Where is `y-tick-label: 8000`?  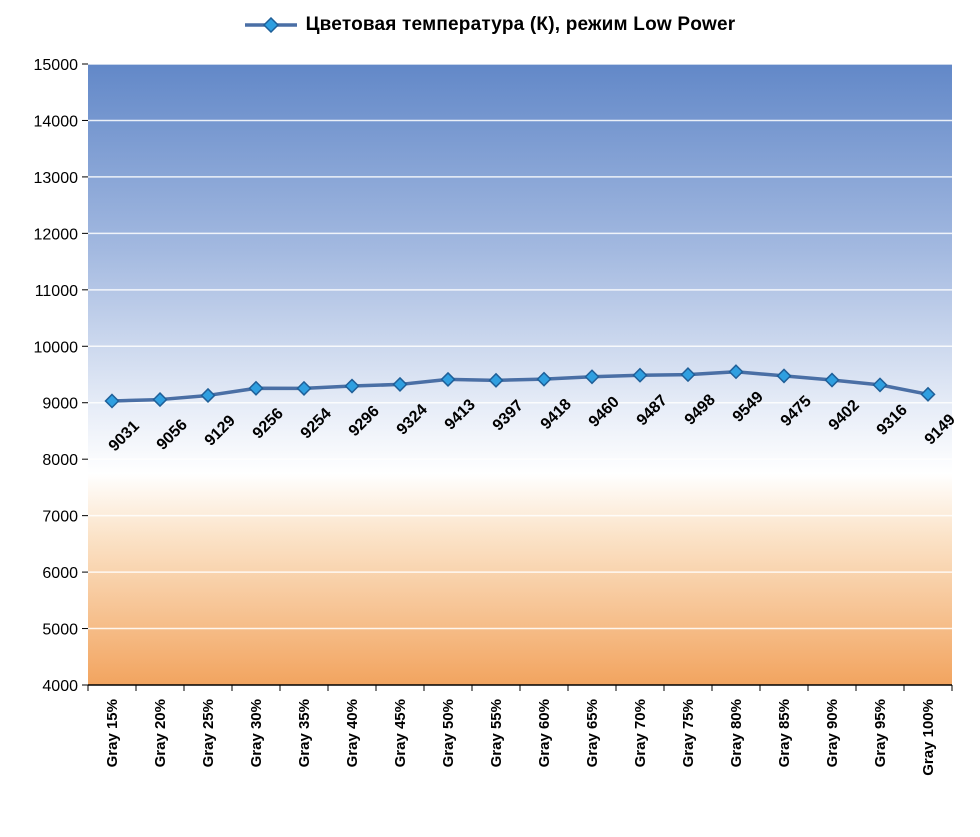
y-tick-label: 8000 is located at coordinates (60, 460).